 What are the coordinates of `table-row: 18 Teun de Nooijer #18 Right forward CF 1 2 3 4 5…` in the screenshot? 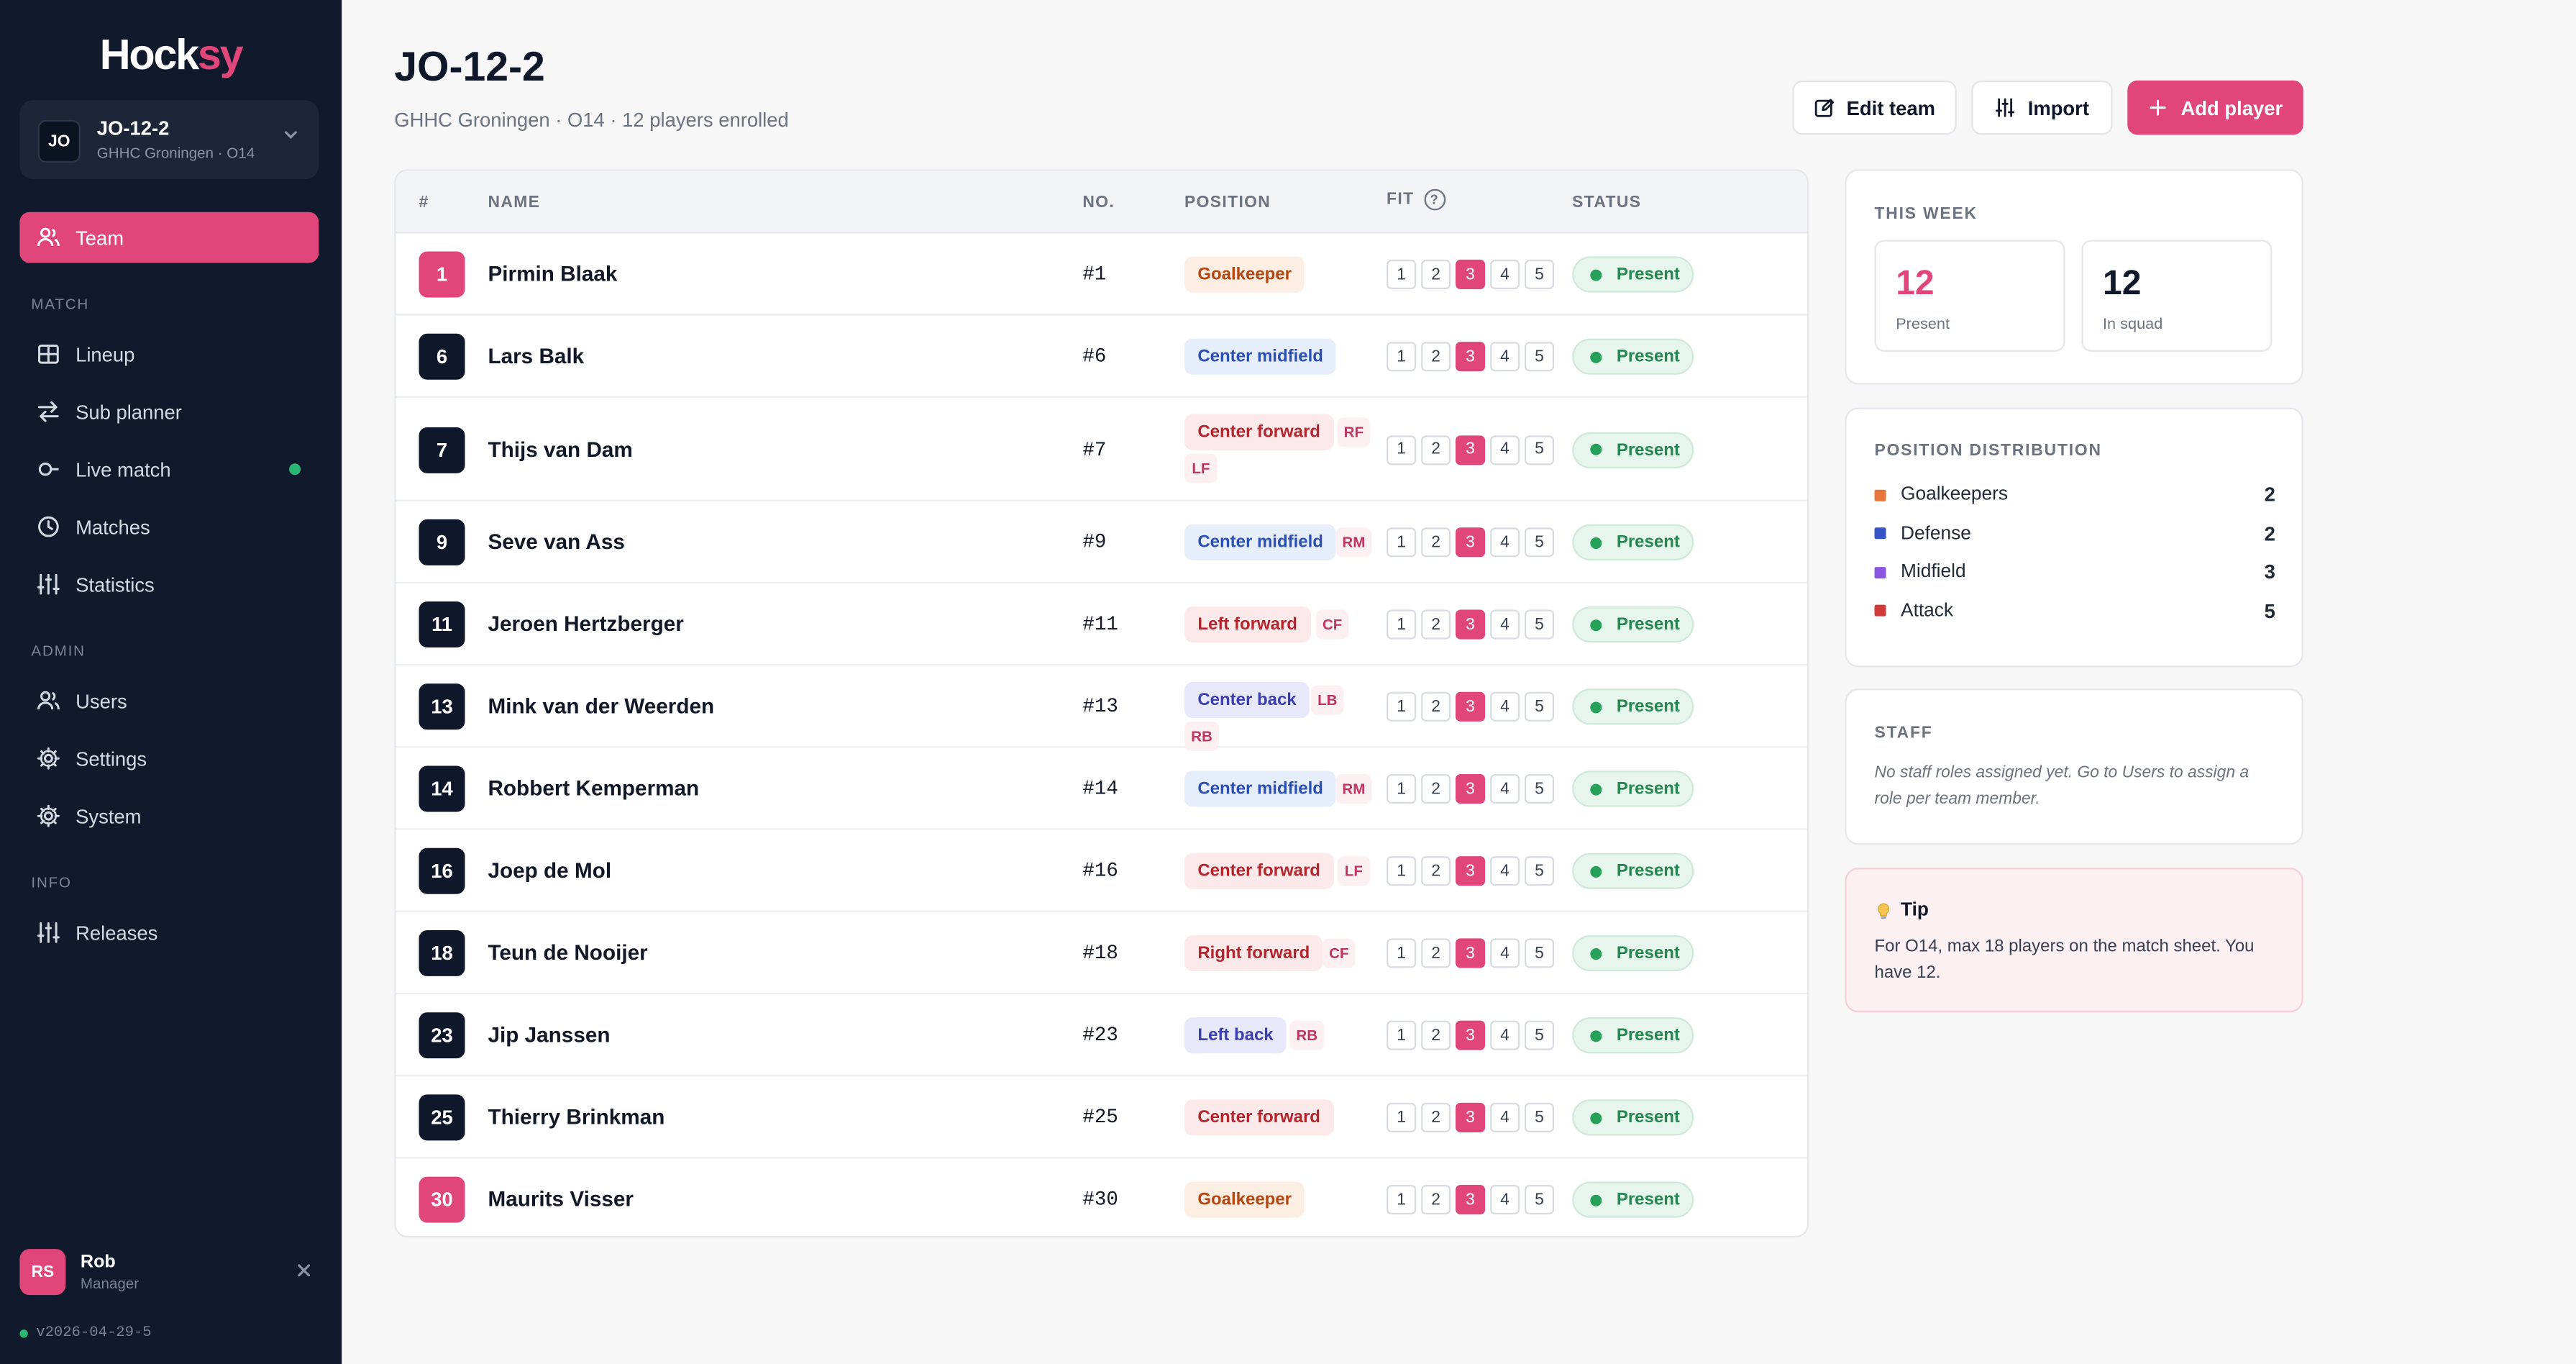 It's located at (1101, 953).